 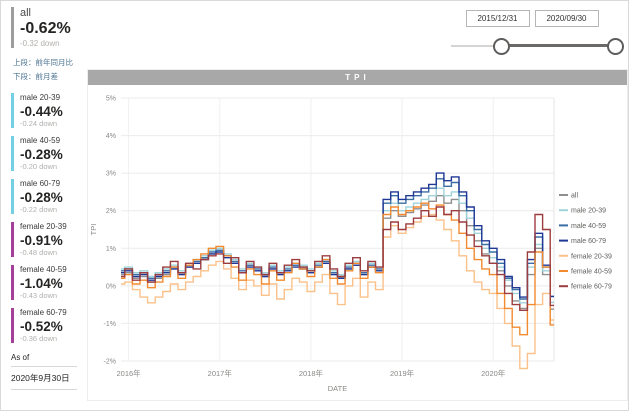 I want to click on slider-handle-start, so click(x=501, y=46).